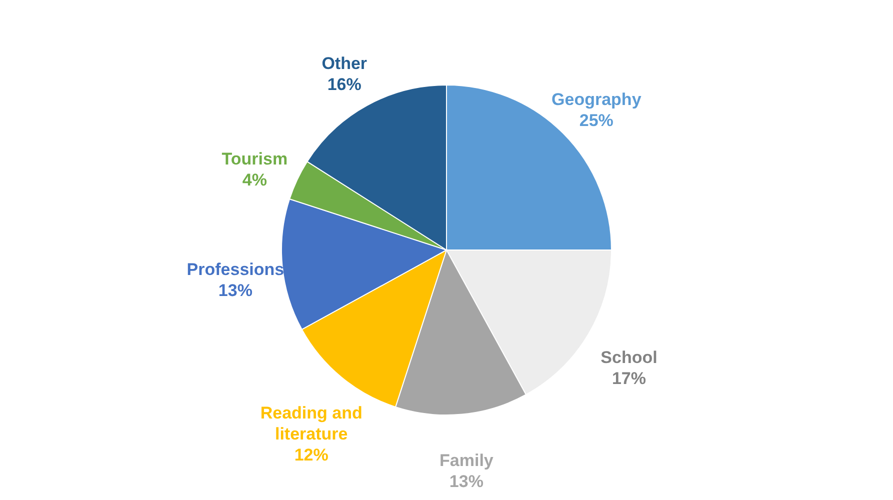 The height and width of the screenshot is (500, 893). I want to click on slice-label: School, so click(629, 357).